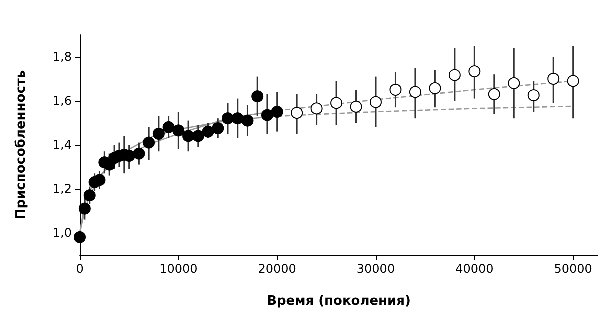 Image resolution: width=602 pixels, height=325 pixels. Describe the element at coordinates (573, 269) in the screenshot. I see `x-tick-label: 50000` at that location.